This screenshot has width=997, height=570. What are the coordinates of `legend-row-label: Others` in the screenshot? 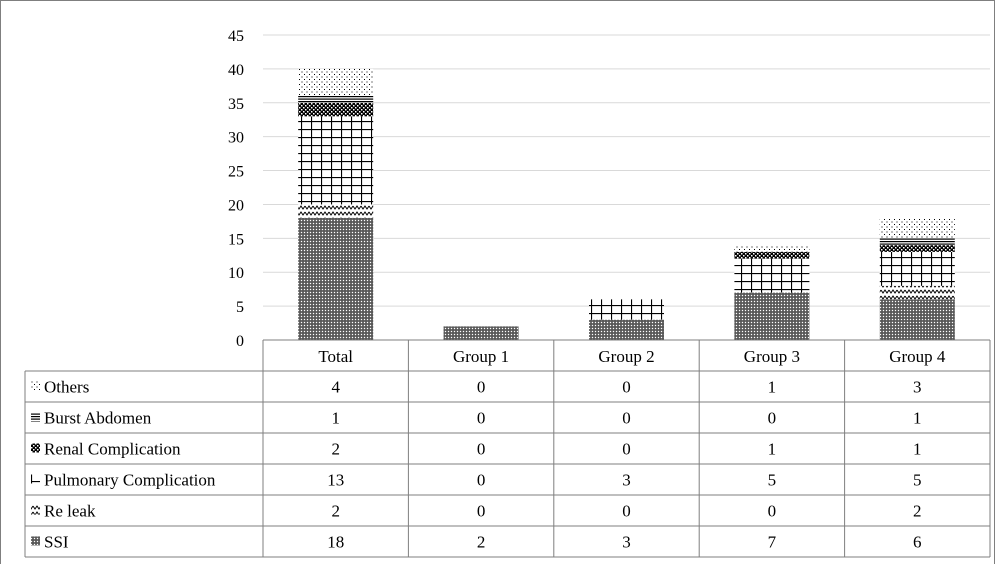 It's located at (66, 387).